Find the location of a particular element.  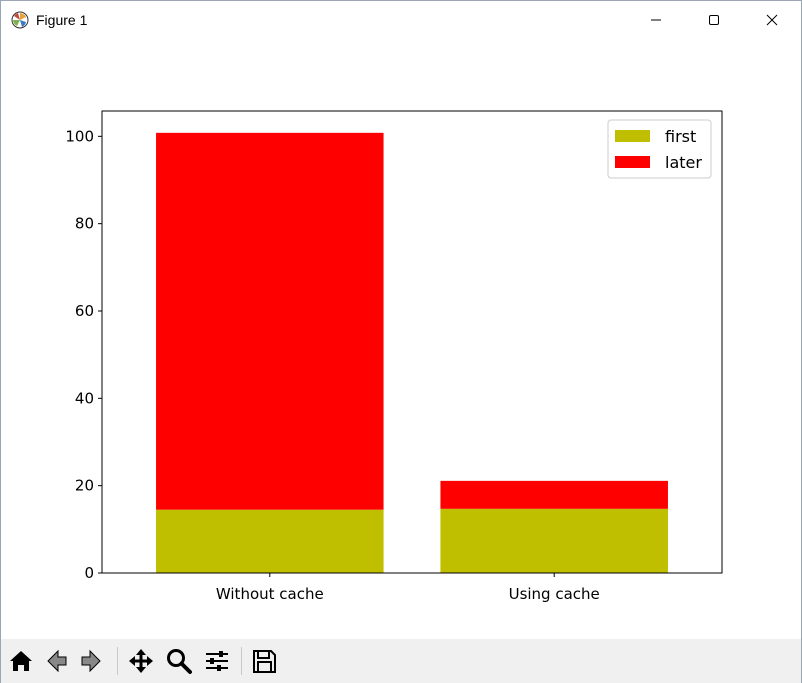

forward-icon is located at coordinates (91, 661).